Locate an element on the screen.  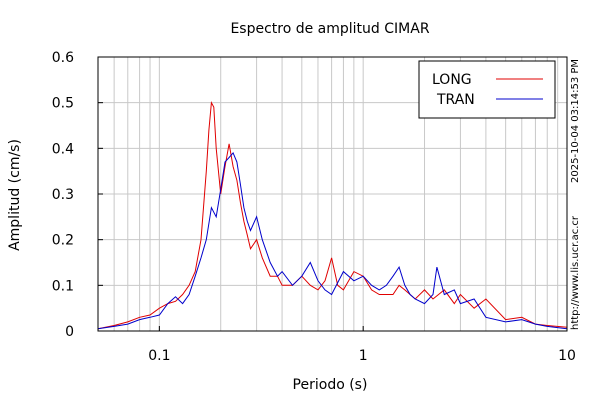
y-tick-label-1: 0.1 is located at coordinates (63, 286).